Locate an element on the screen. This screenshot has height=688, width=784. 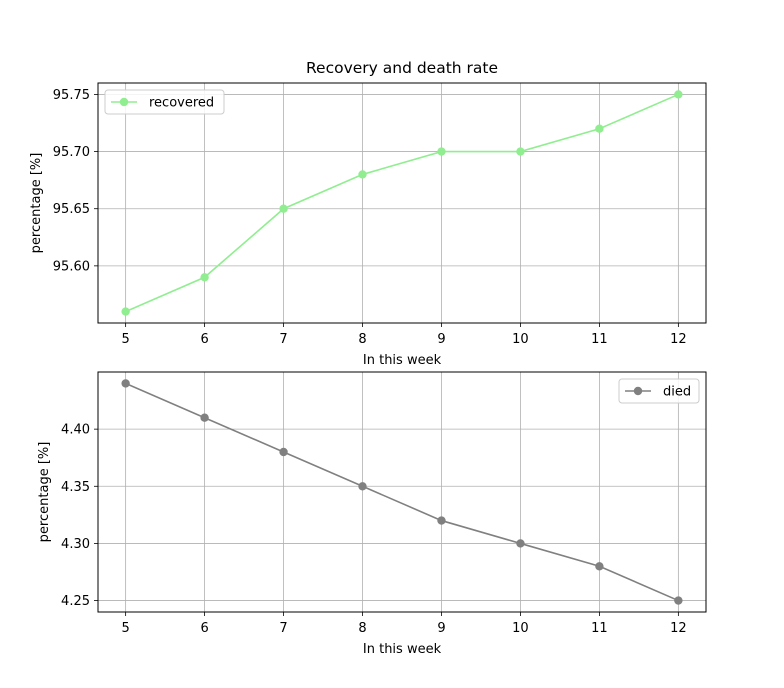
legend-label: died is located at coordinates (677, 392).